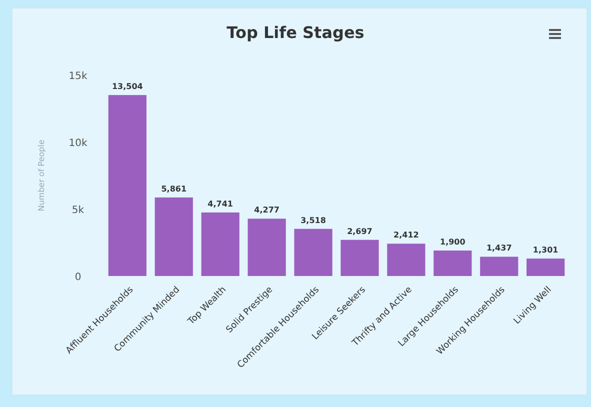 Image resolution: width=591 pixels, height=407 pixels. What do you see at coordinates (267, 210) in the screenshot?
I see `data-label: 4,277` at bounding box center [267, 210].